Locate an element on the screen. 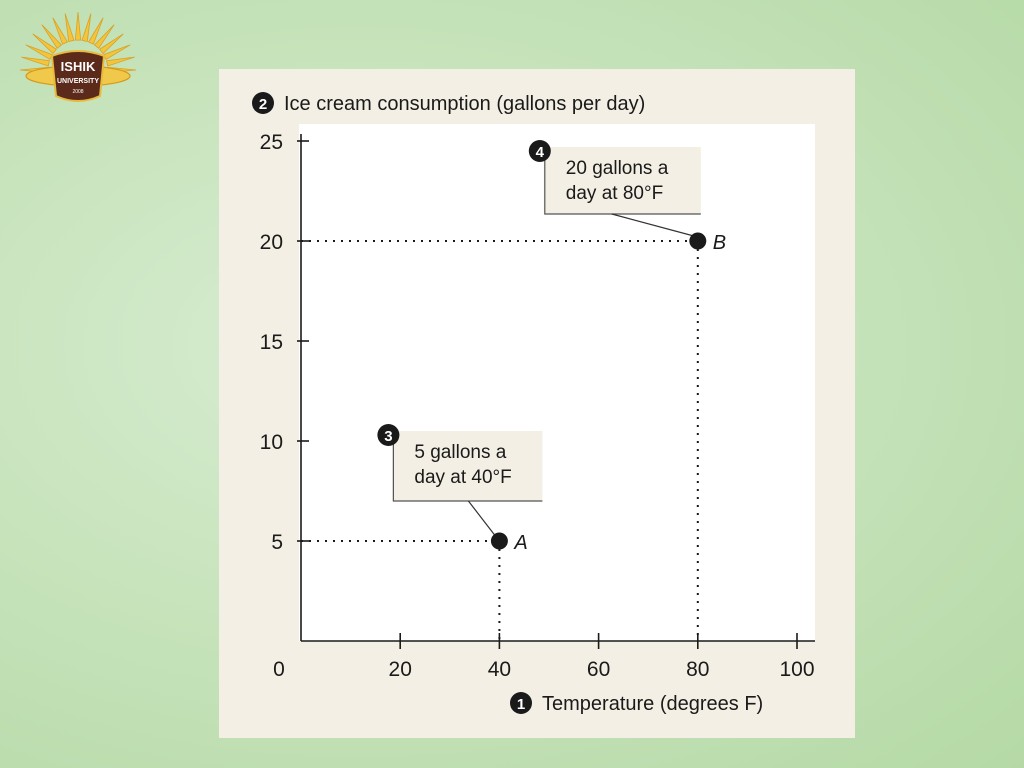 This screenshot has width=1024, height=768. callout-text-line: day at 80°F is located at coordinates (614, 193).